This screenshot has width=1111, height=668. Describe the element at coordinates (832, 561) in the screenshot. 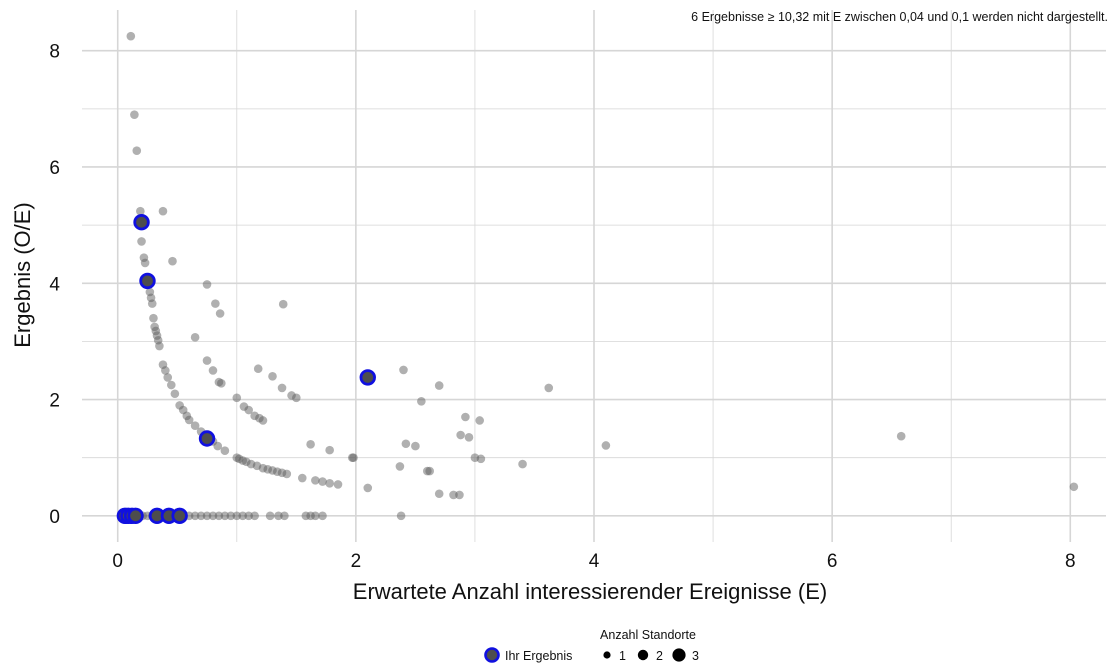

I see `x-tick-label: 6` at that location.